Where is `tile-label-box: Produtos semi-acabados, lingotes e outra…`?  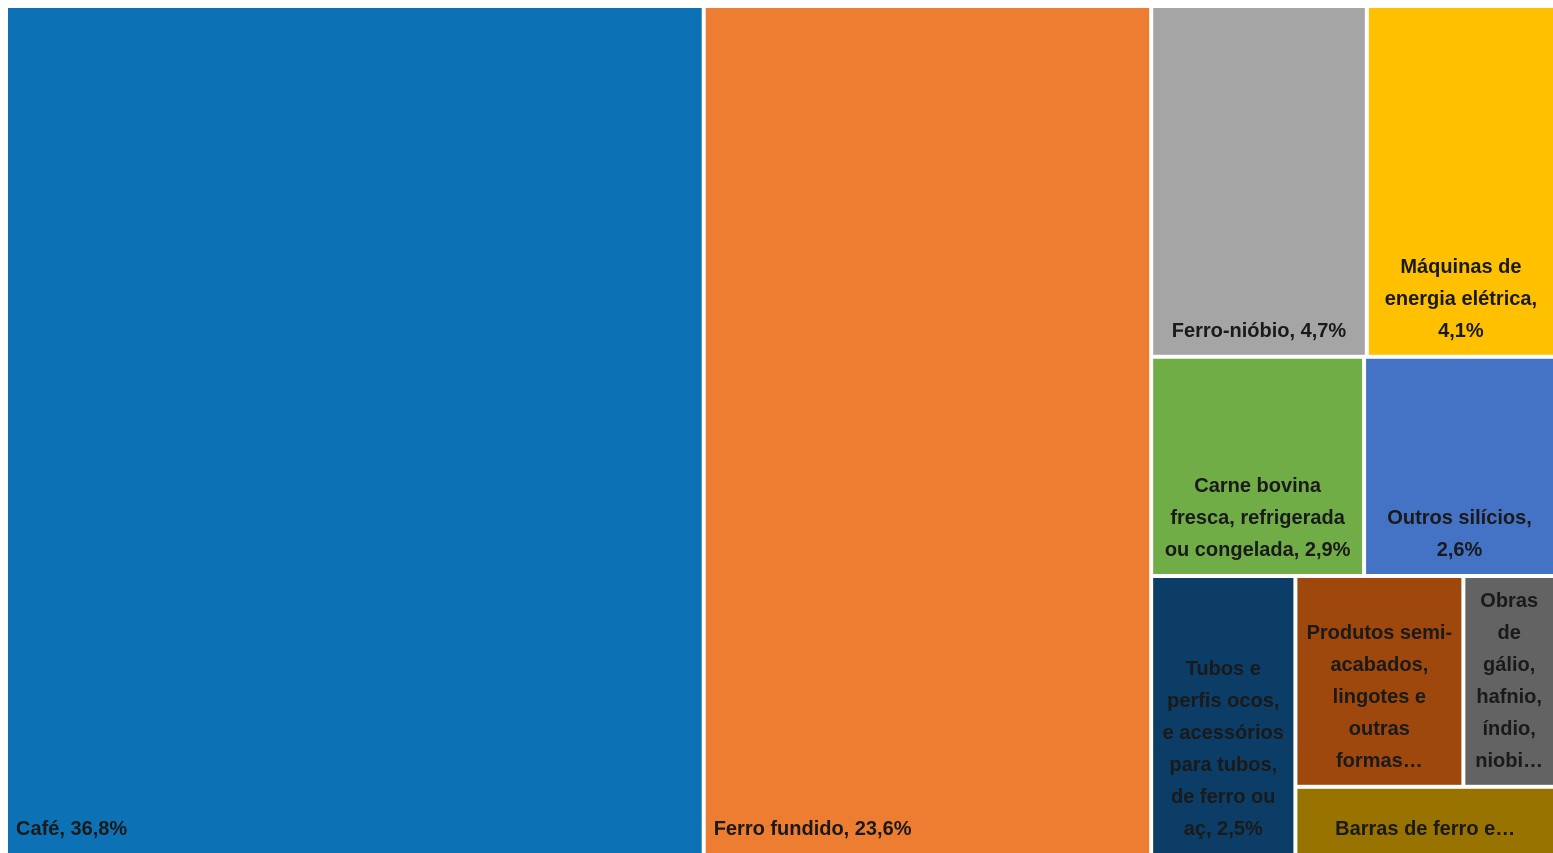 tile-label-box: Produtos semi-acabados, lingotes e outra… is located at coordinates (1379, 696).